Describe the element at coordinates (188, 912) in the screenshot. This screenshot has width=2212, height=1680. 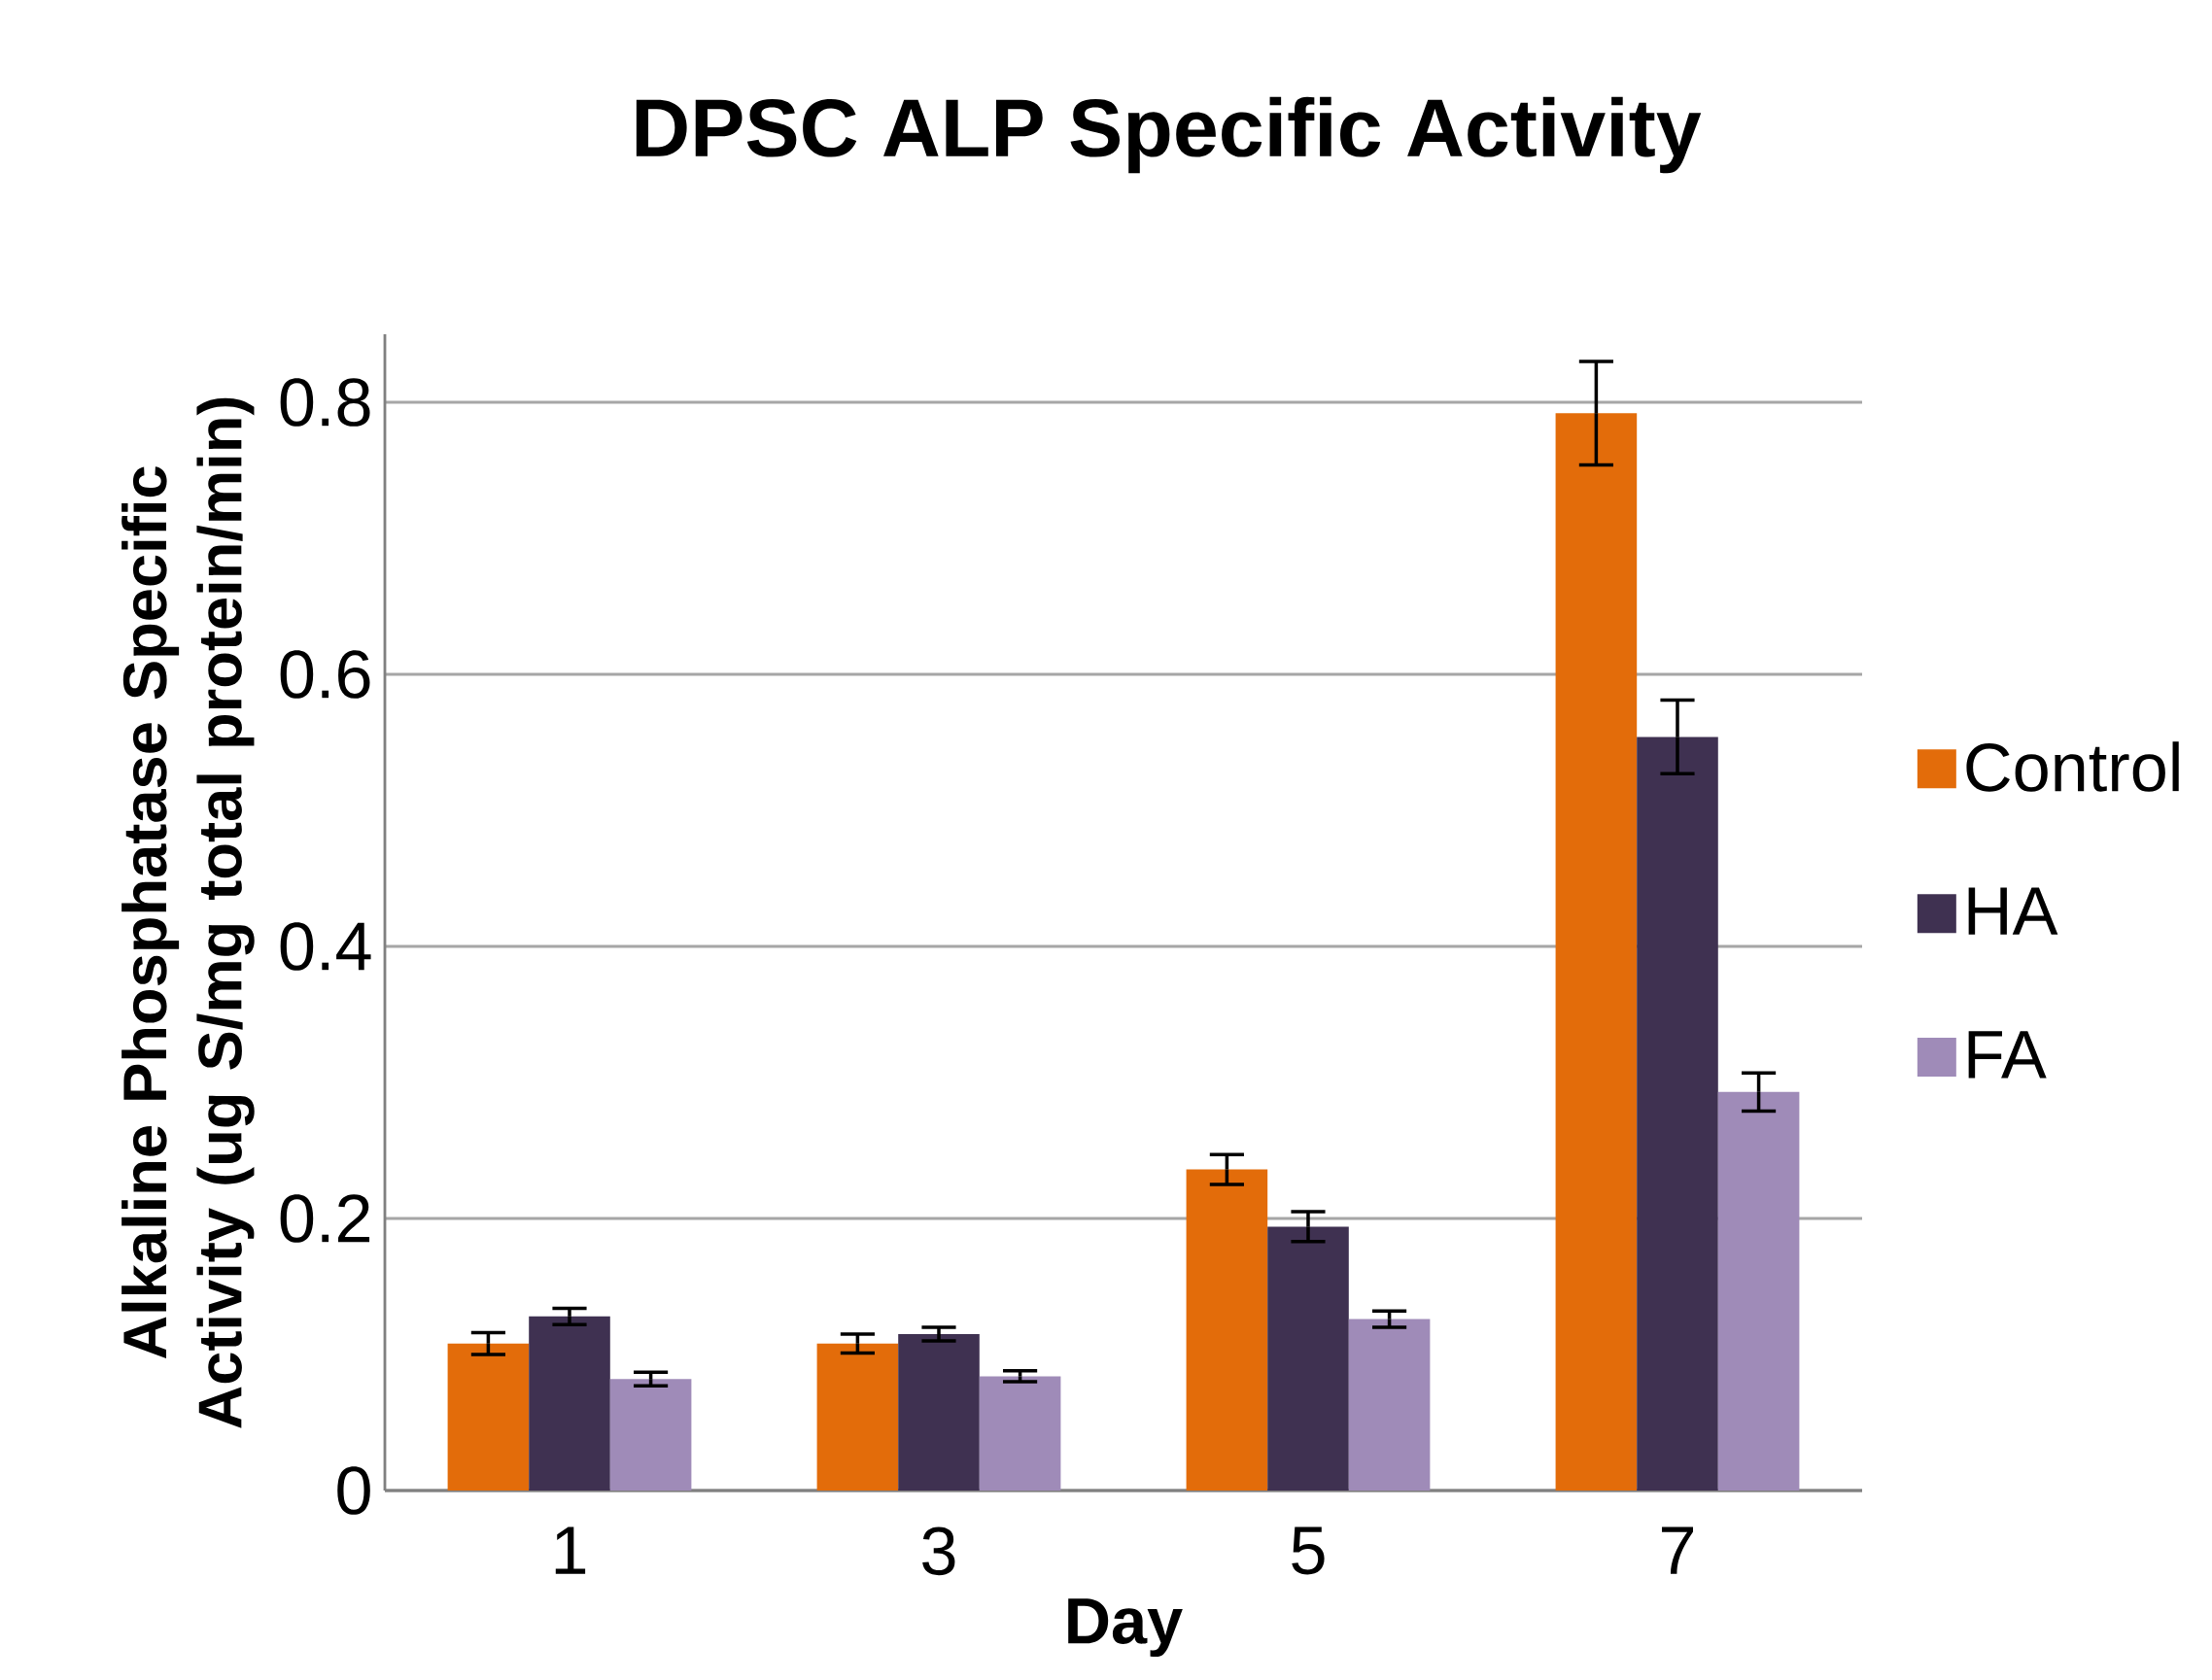
I see `y-axis-title: Alkaline Phosphatase Specific Activity (ug S/mg total protein/min)` at that location.